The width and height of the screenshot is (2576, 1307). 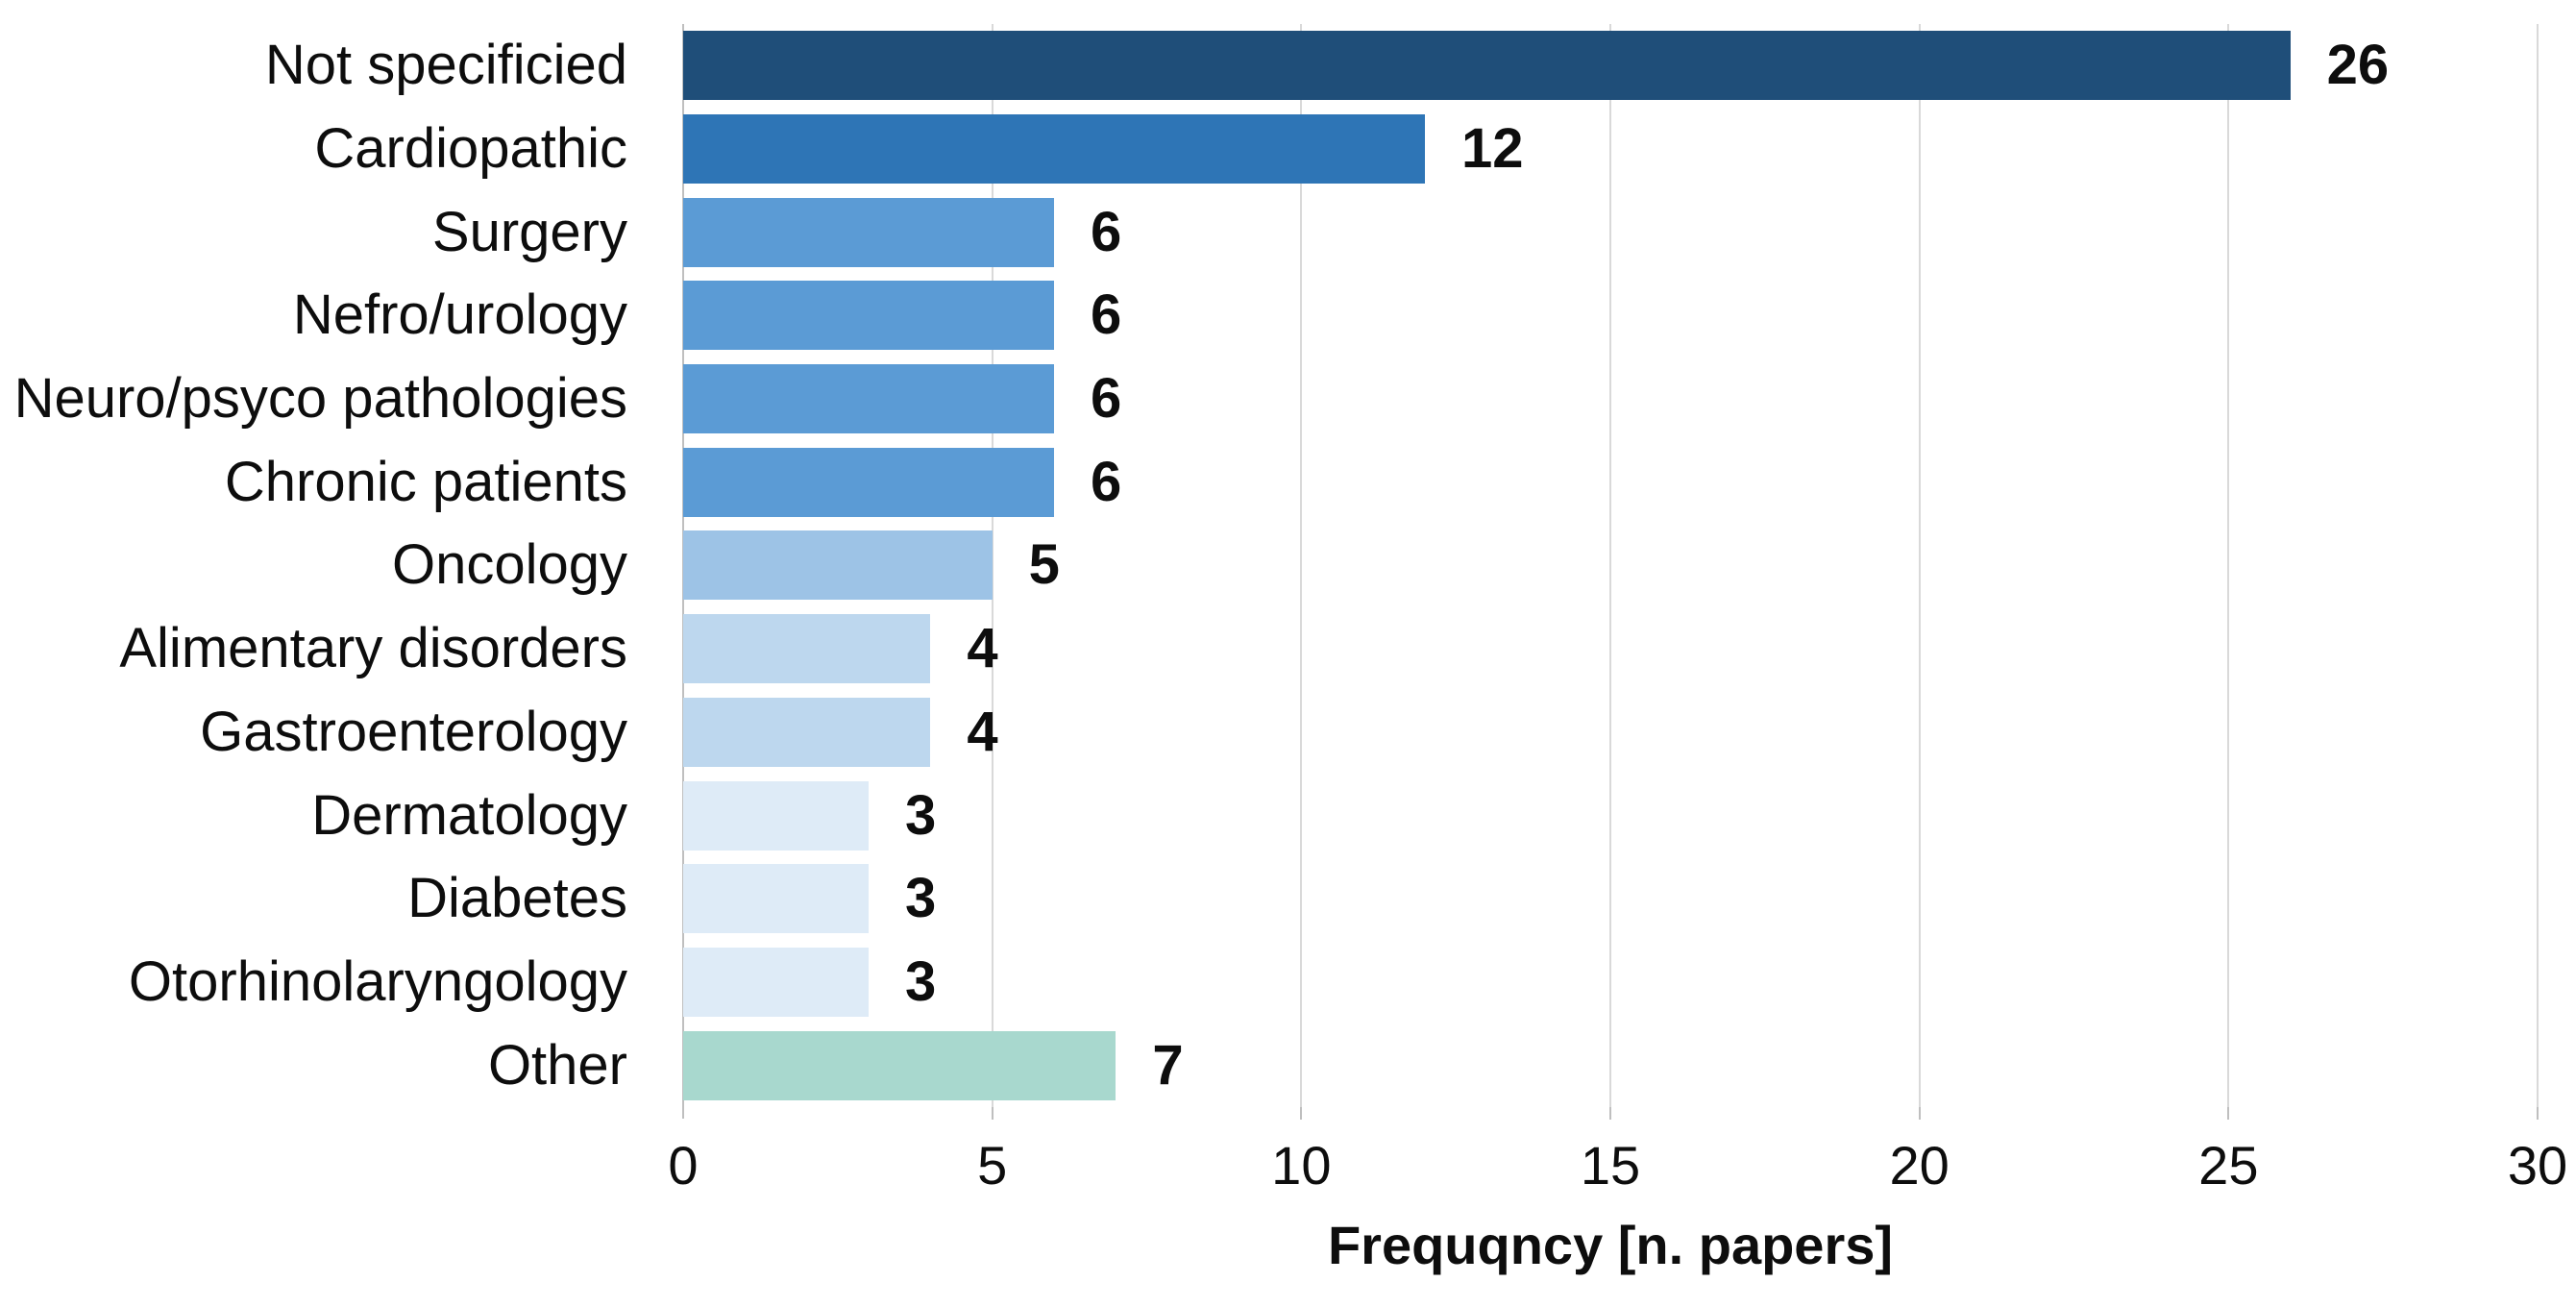 I want to click on bar-row: Oncology 5, so click(x=1288, y=565).